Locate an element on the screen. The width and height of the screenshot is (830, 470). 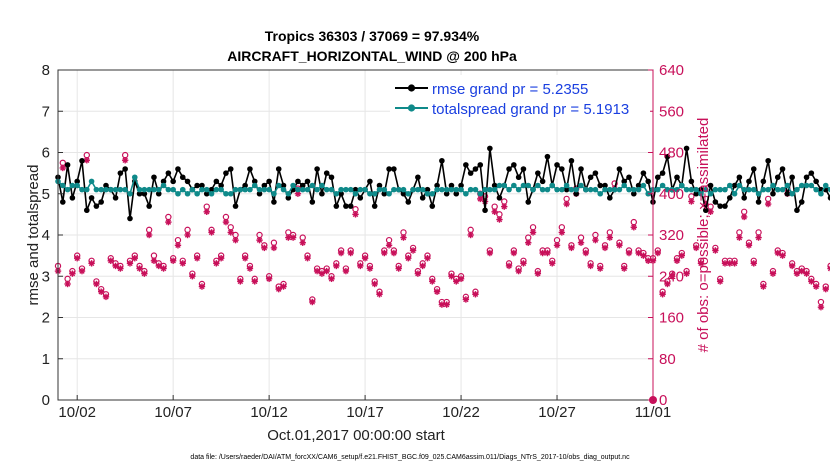
y-right-tick-label: 640 is located at coordinates (671, 70).